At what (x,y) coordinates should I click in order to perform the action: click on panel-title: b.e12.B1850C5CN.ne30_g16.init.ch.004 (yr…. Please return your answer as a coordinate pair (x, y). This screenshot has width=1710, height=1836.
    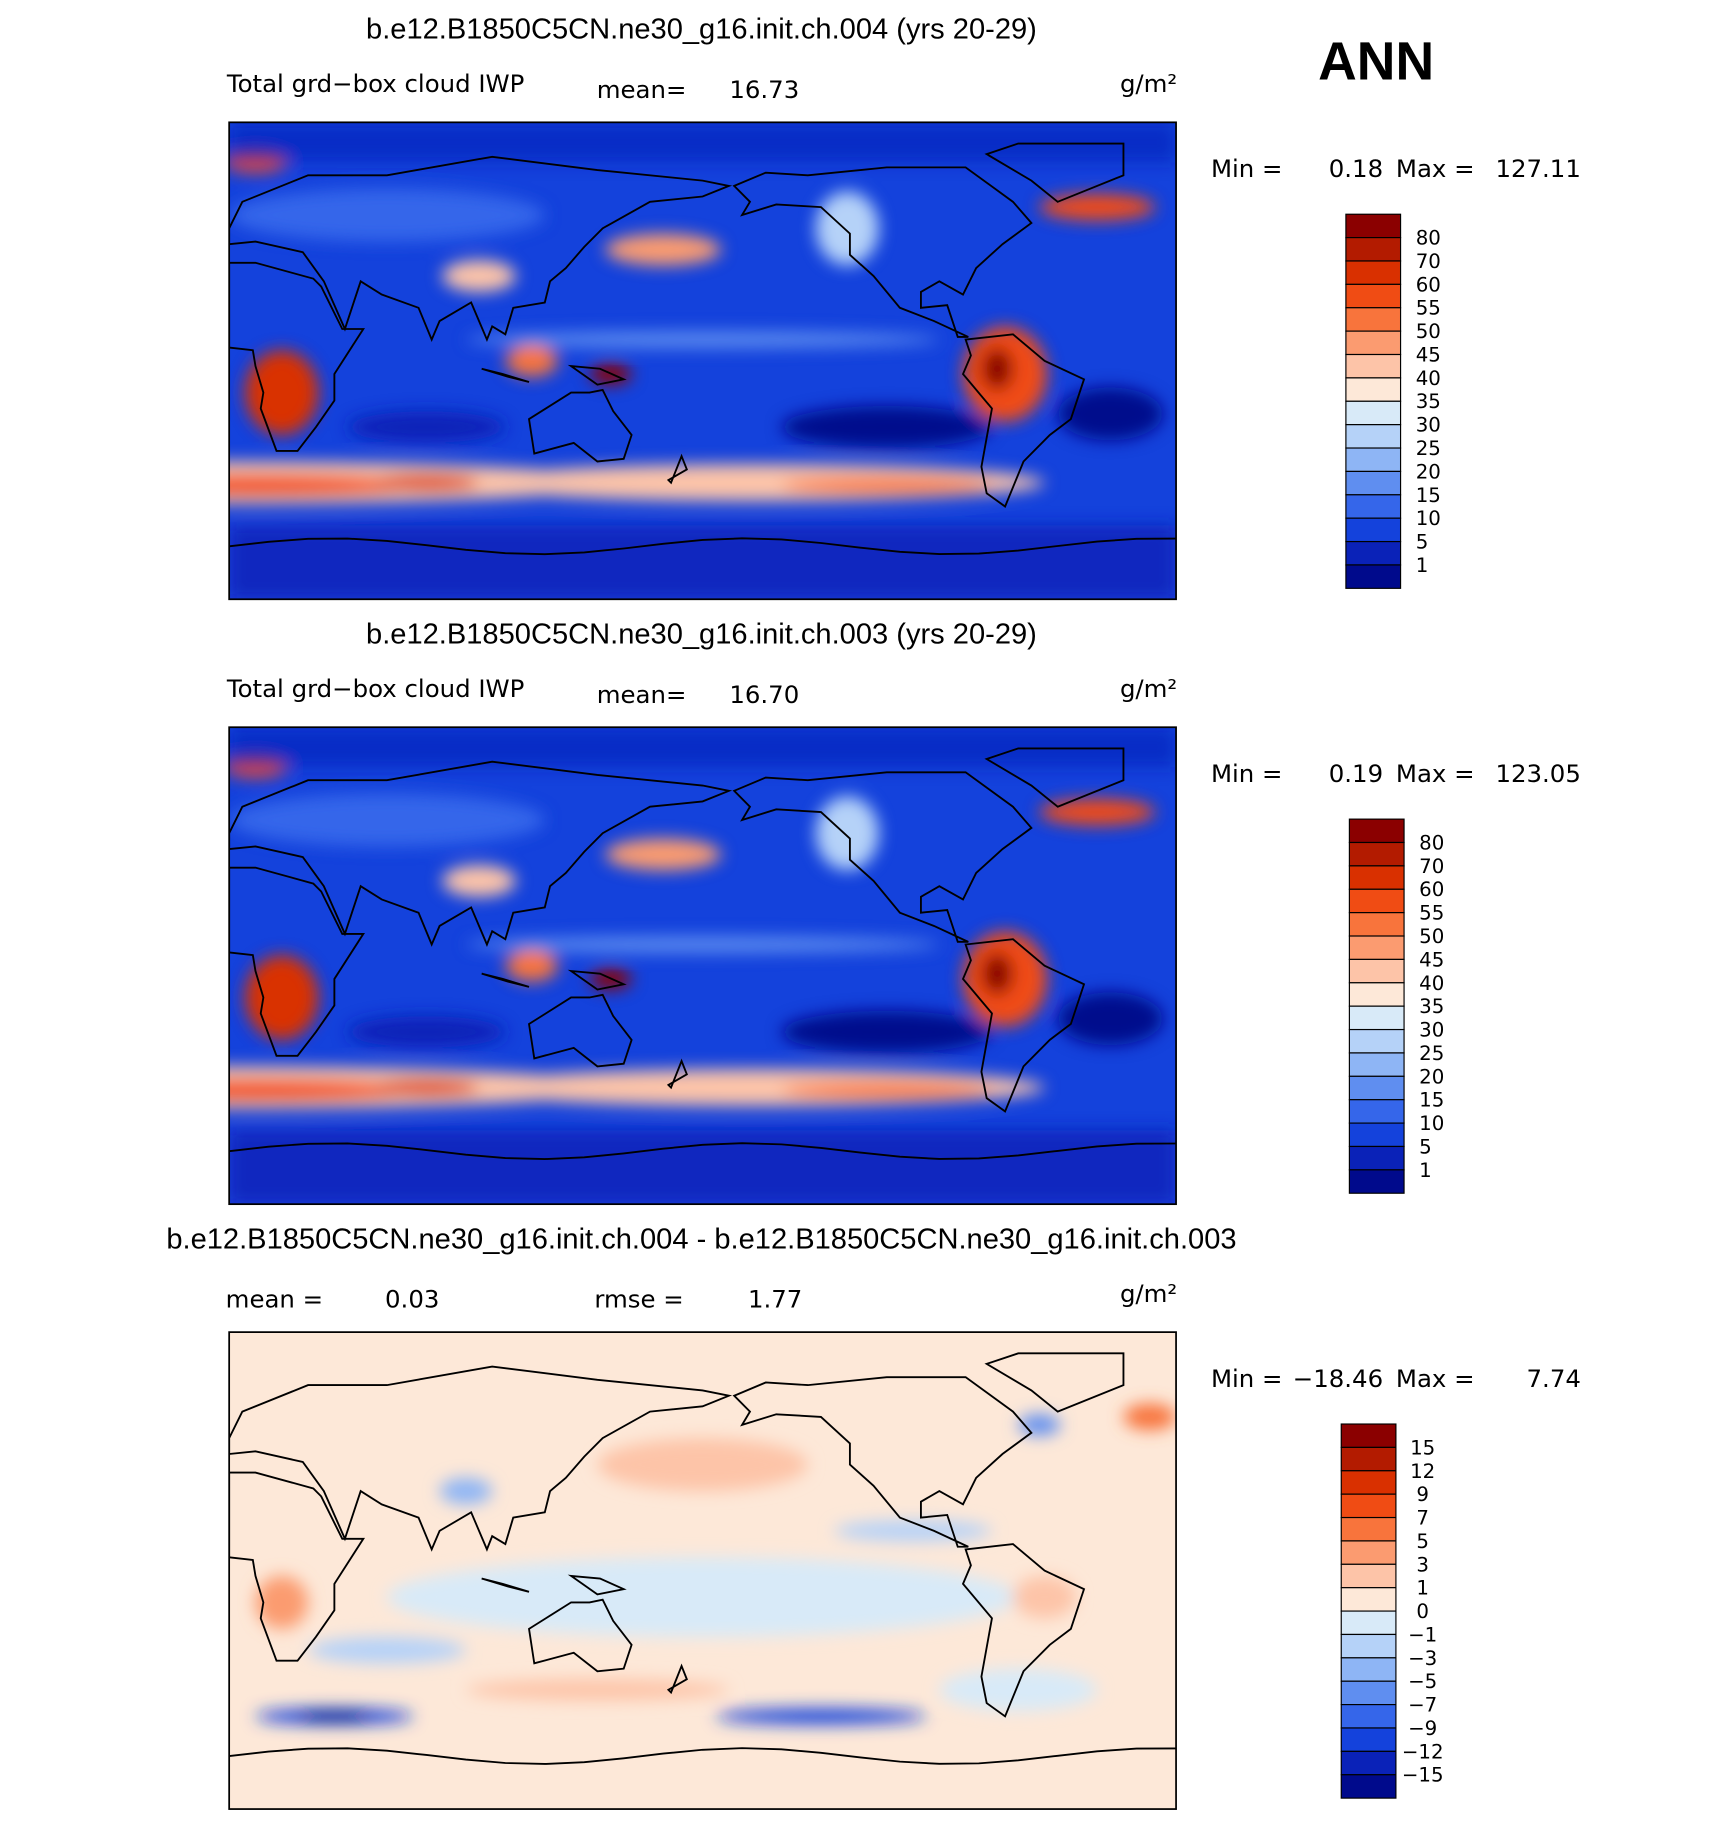
    Looking at the image, I should click on (701, 30).